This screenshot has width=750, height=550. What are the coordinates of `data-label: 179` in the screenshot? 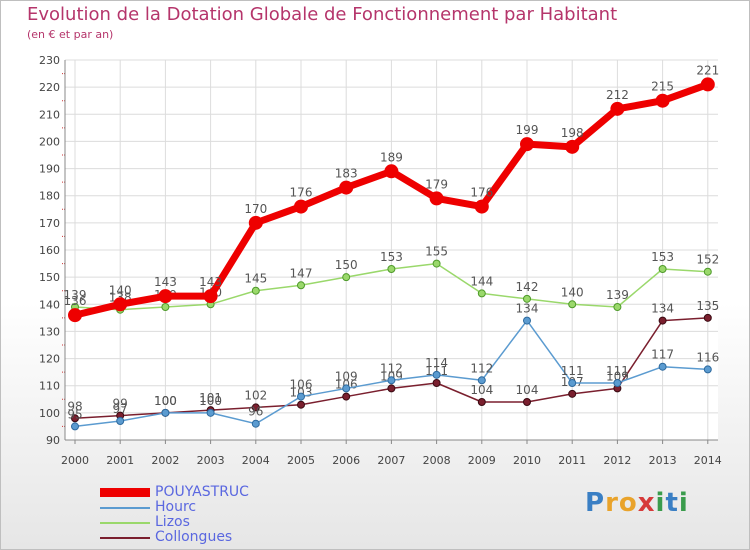 It's located at (436, 184).